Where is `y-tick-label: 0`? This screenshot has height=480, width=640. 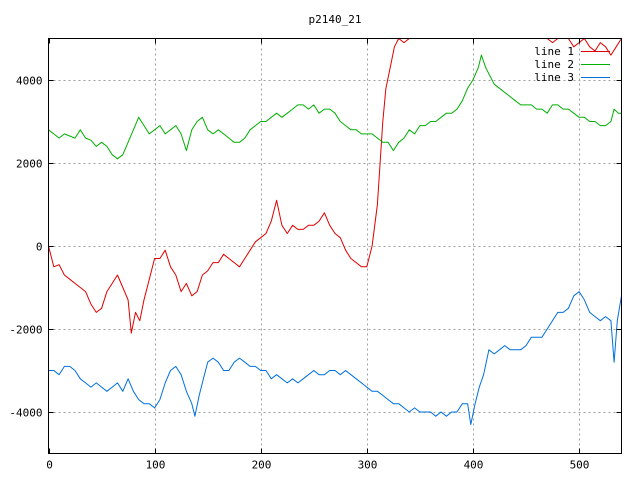 y-tick-label: 0 is located at coordinates (39, 247).